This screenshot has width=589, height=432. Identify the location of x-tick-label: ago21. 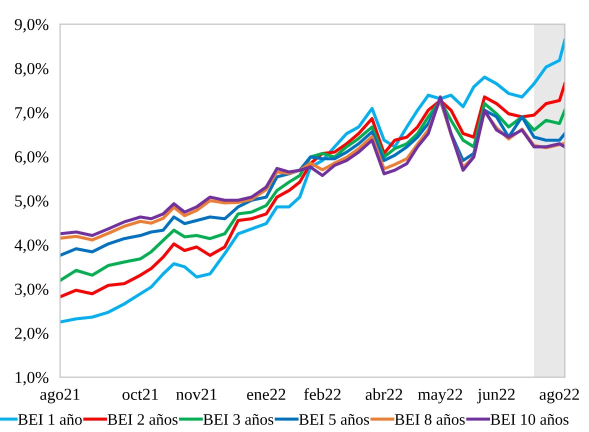
(60, 396).